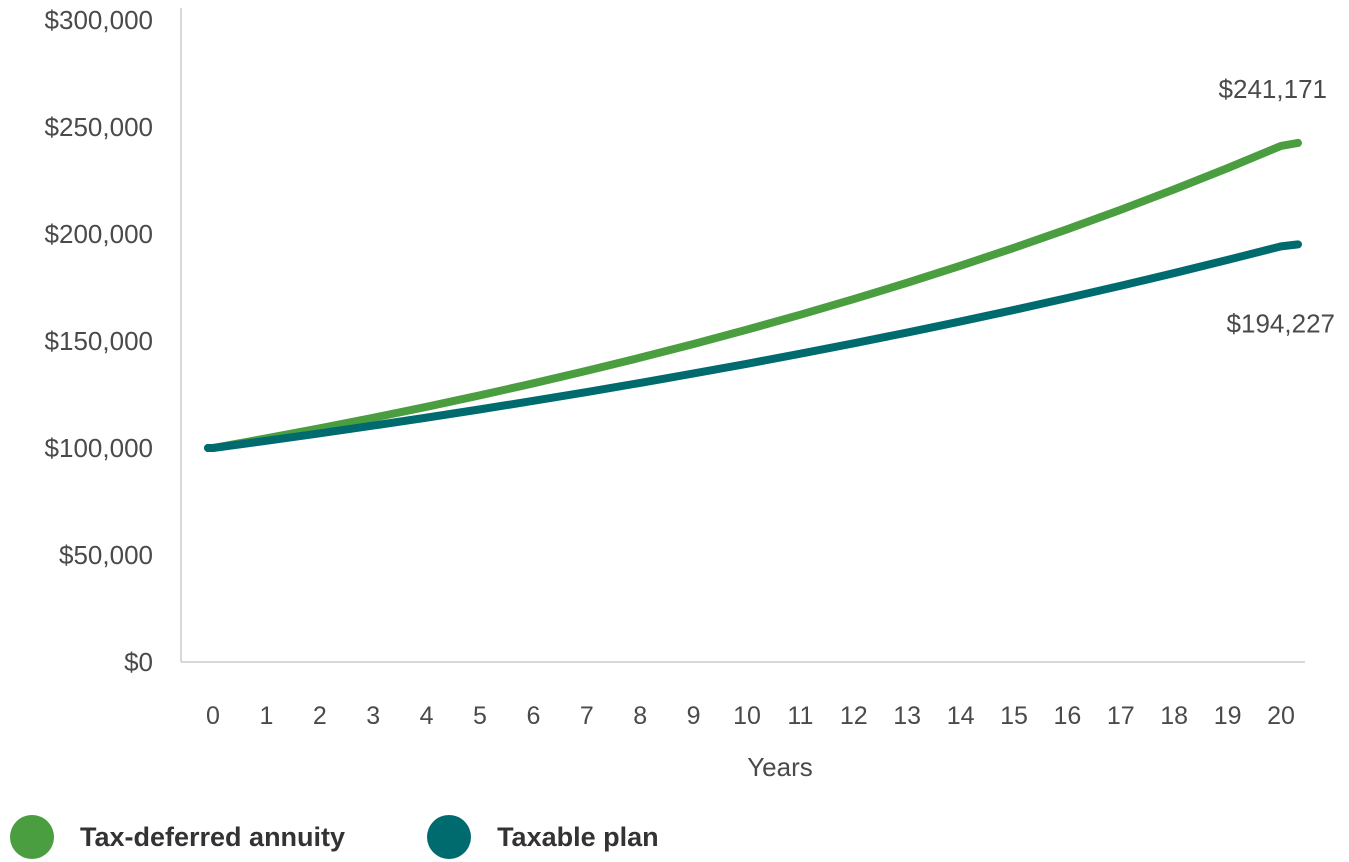 Image resolution: width=1349 pixels, height=862 pixels. Describe the element at coordinates (1121, 716) in the screenshot. I see `x-tick-label: 17` at that location.